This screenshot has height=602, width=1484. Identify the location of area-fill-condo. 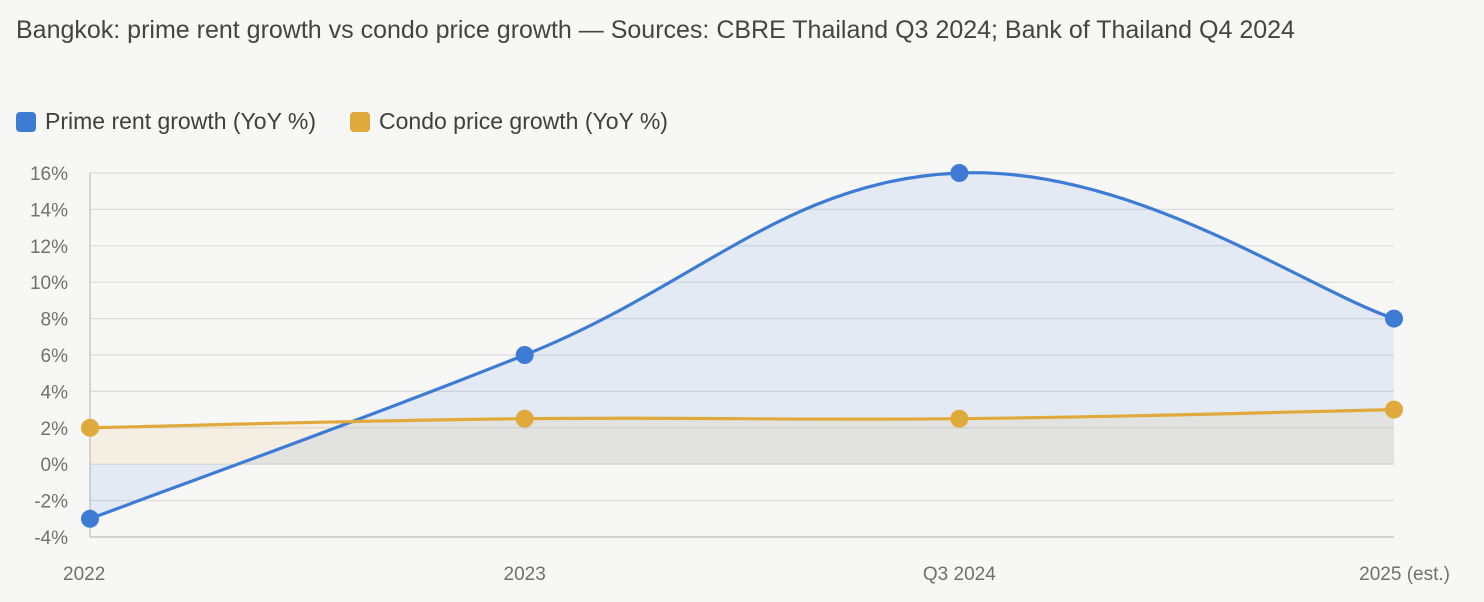
(742, 437).